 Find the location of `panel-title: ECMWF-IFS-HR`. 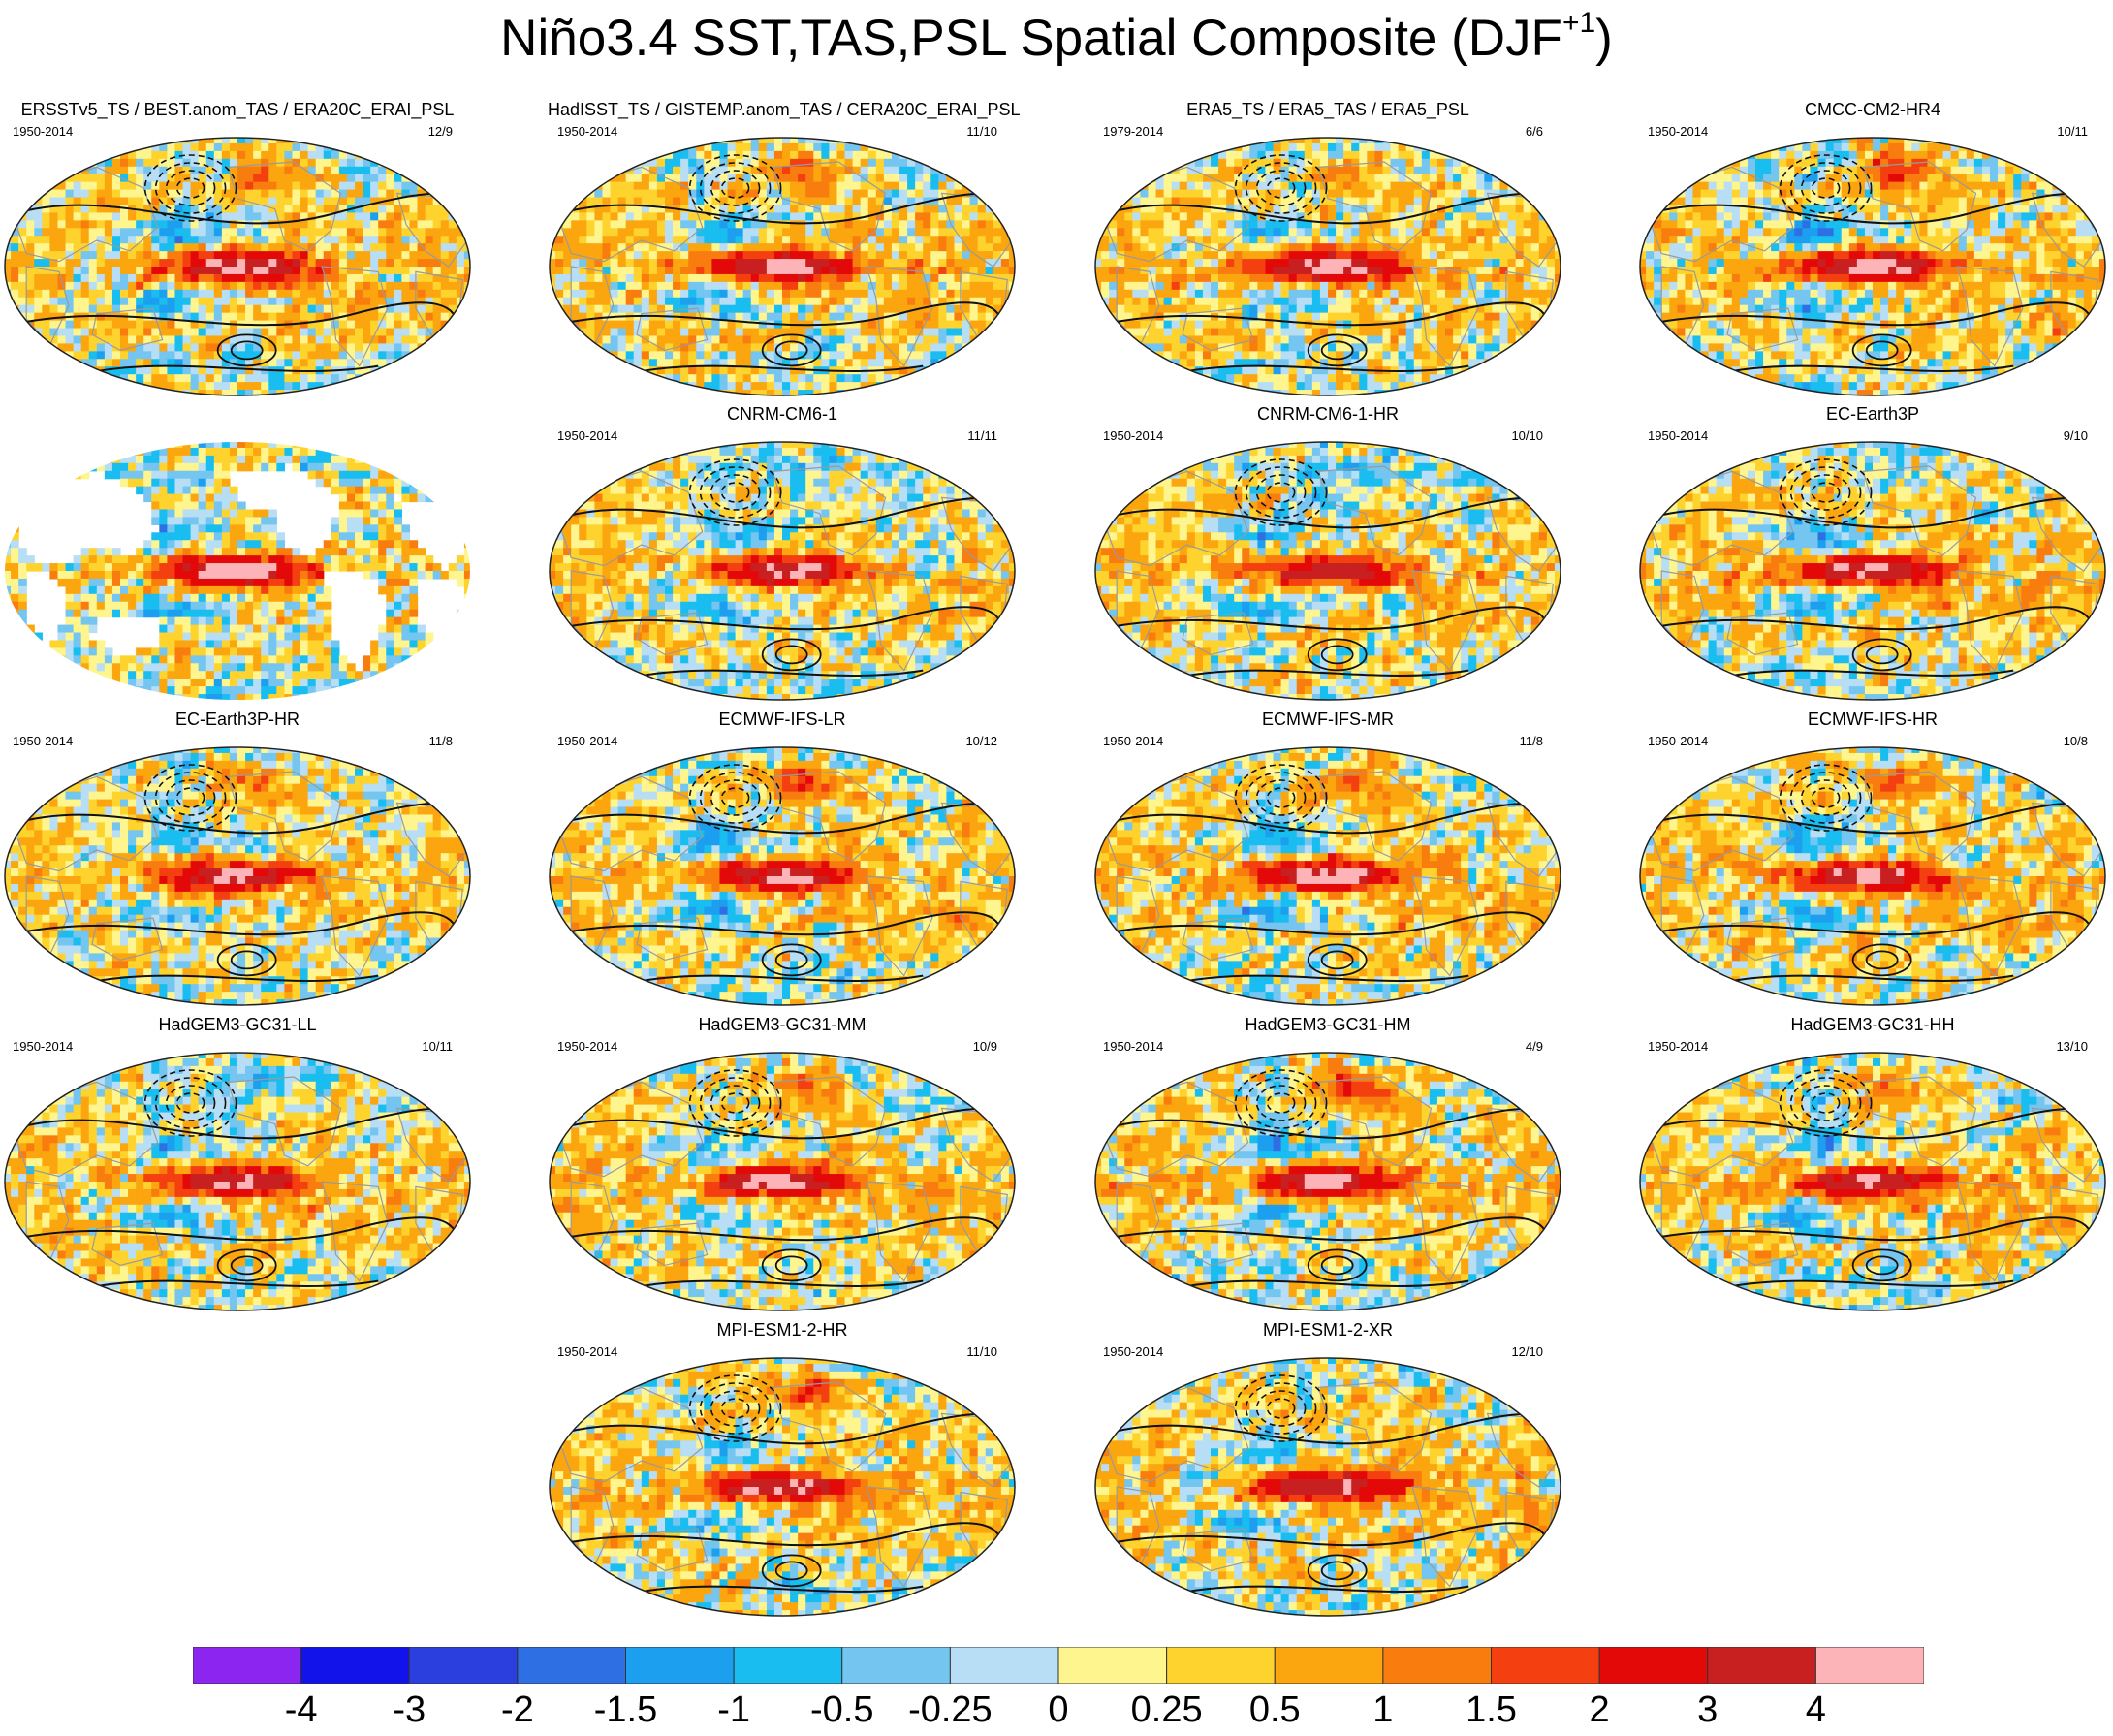

panel-title: ECMWF-IFS-HR is located at coordinates (1872, 719).